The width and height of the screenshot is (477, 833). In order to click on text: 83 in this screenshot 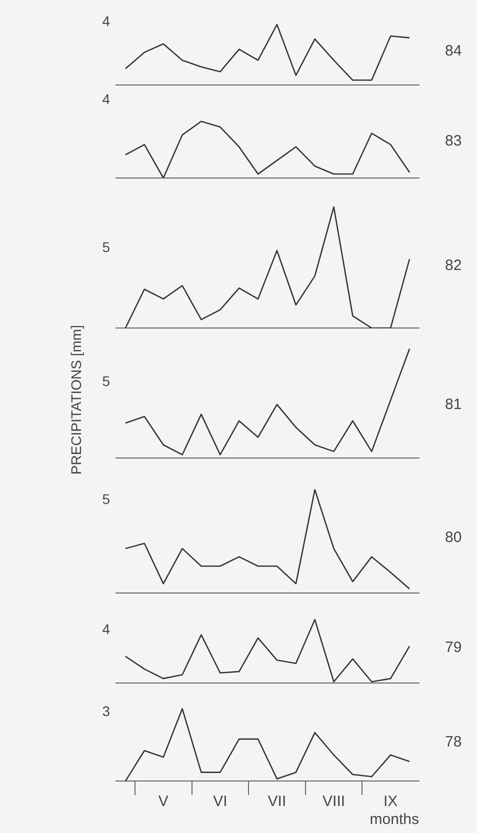, I will do `click(453, 141)`.